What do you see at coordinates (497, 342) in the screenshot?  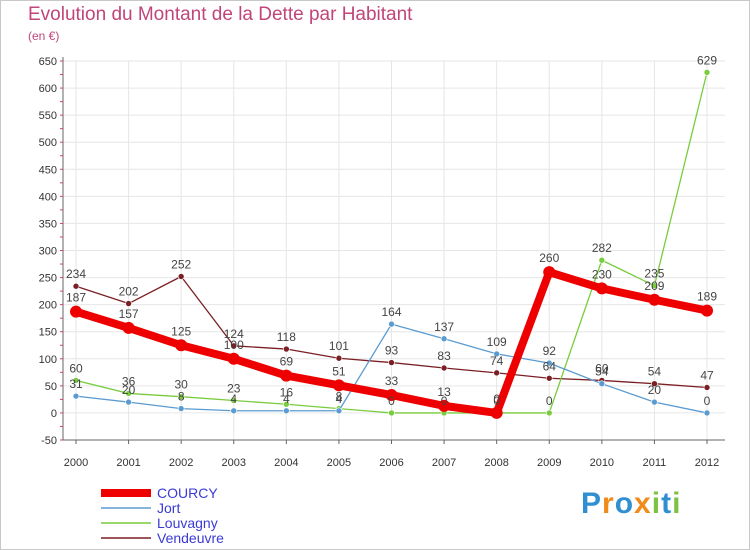 I see `data-label-jort: 109` at bounding box center [497, 342].